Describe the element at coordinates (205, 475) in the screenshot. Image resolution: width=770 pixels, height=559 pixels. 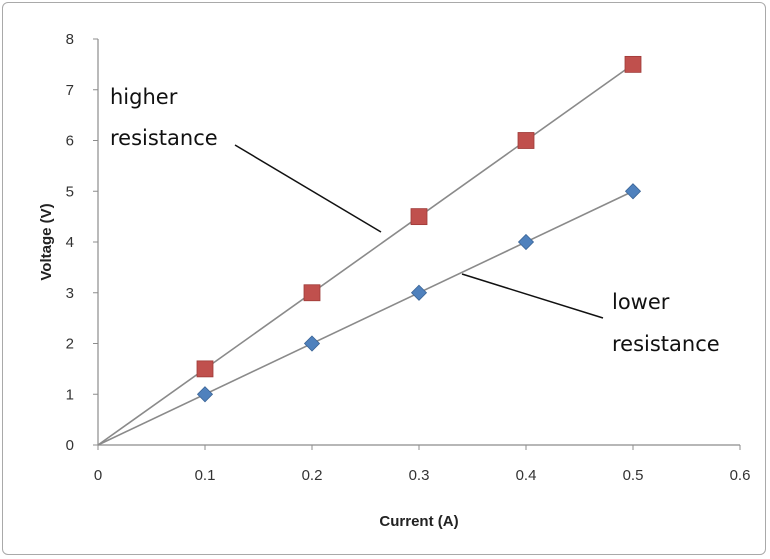
I see `x-tick-label: 0.1` at that location.